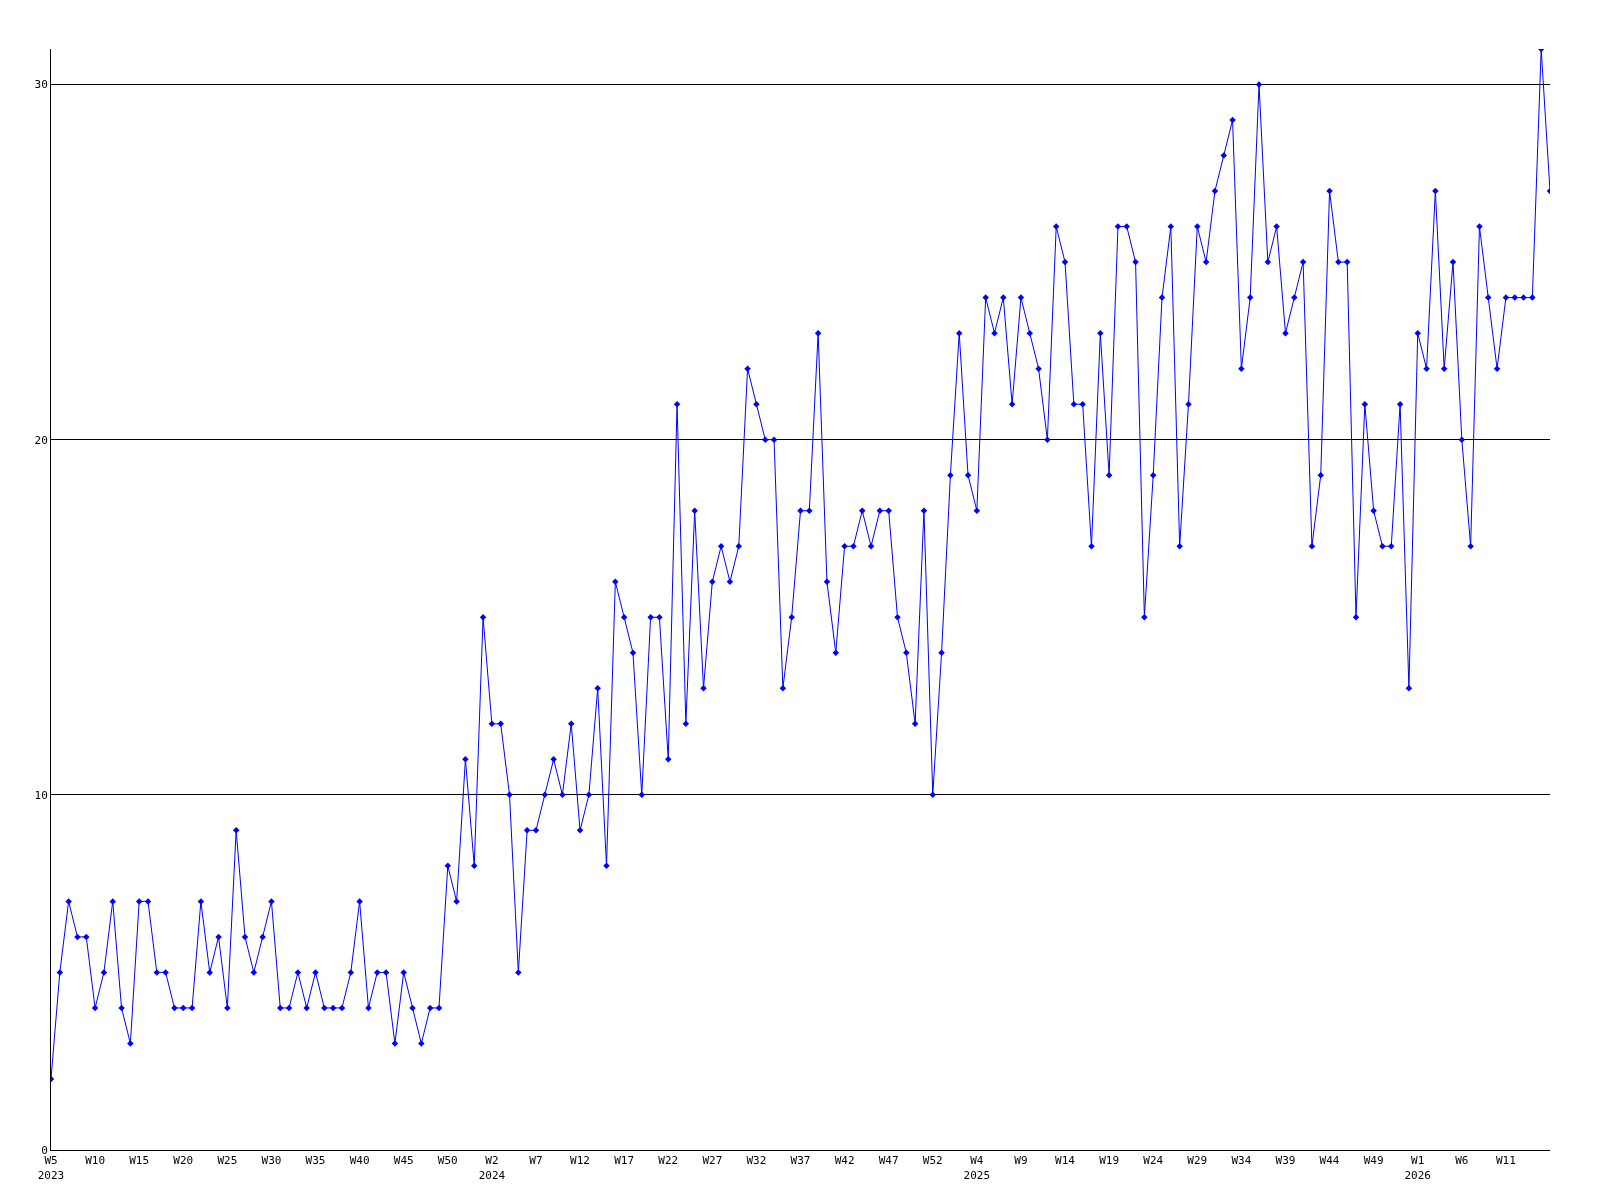 The height and width of the screenshot is (1200, 1600). I want to click on x-tick-label: W7, so click(536, 1161).